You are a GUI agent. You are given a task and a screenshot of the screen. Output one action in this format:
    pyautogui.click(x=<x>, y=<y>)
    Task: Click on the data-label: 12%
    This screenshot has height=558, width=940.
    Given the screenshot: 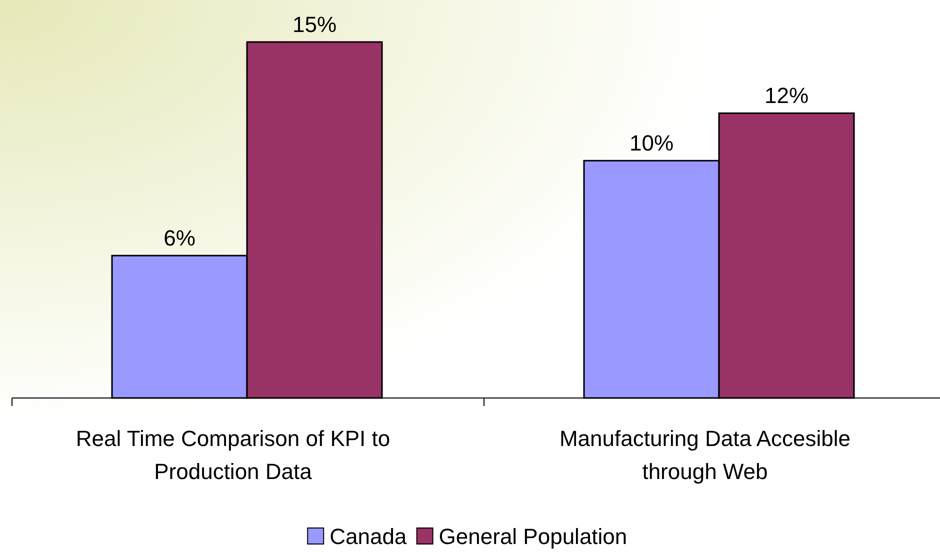 What is the action you would take?
    pyautogui.click(x=786, y=95)
    